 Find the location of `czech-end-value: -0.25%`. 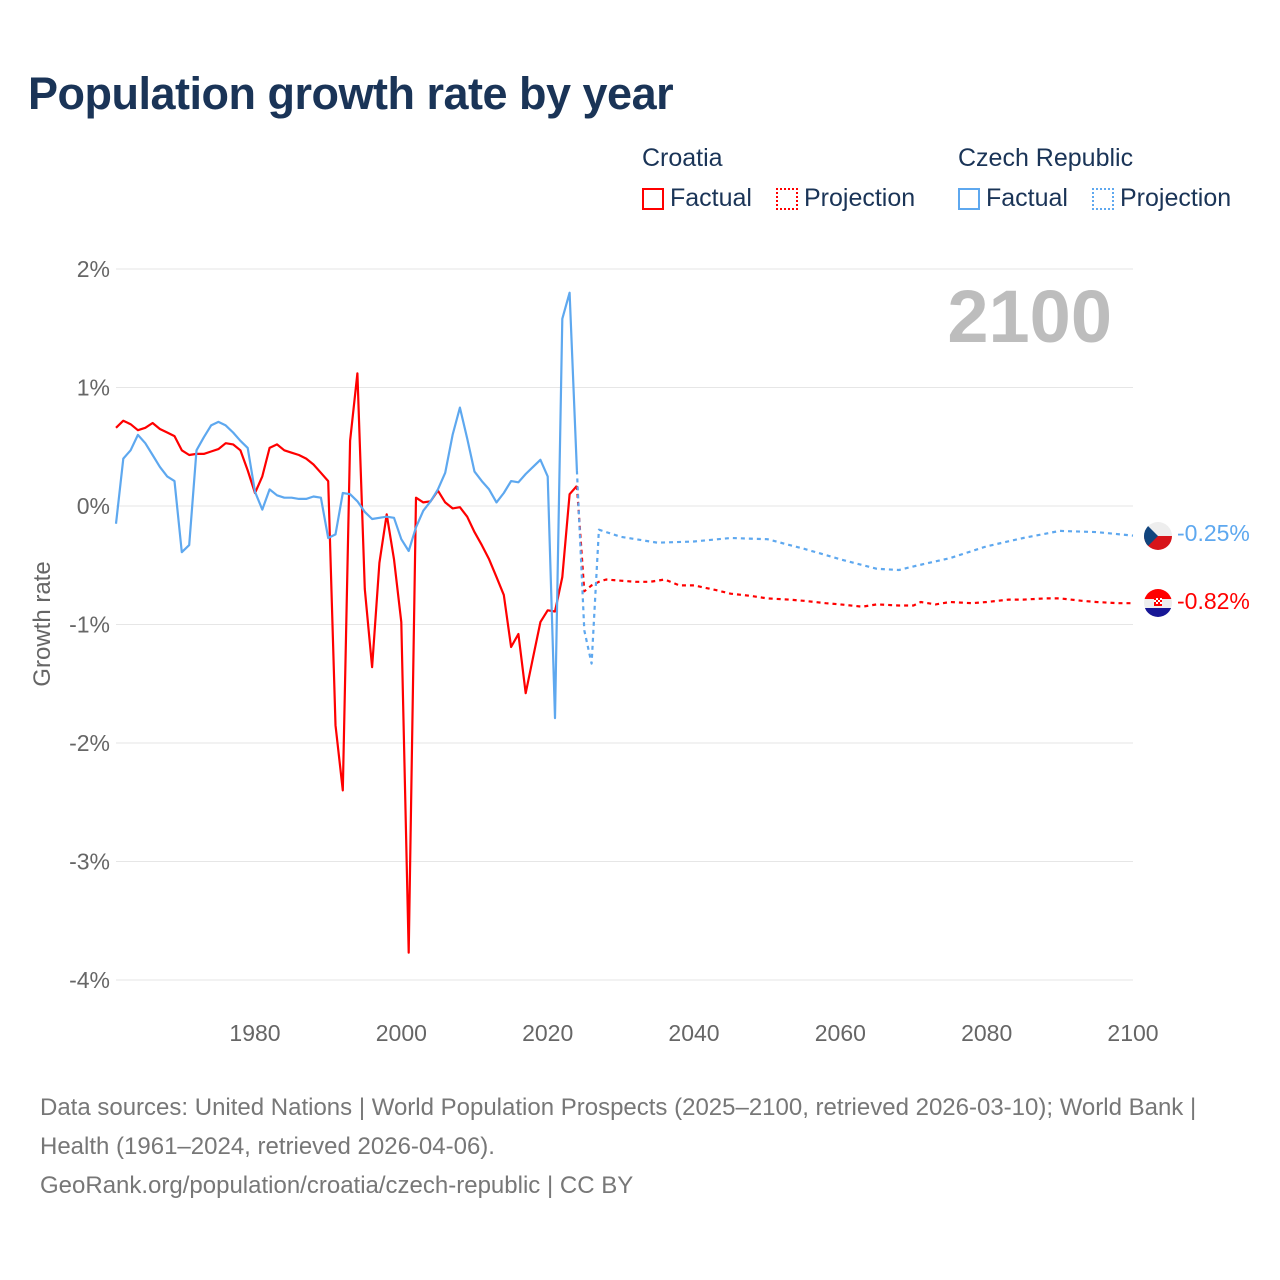

czech-end-value: -0.25% is located at coordinates (1213, 533).